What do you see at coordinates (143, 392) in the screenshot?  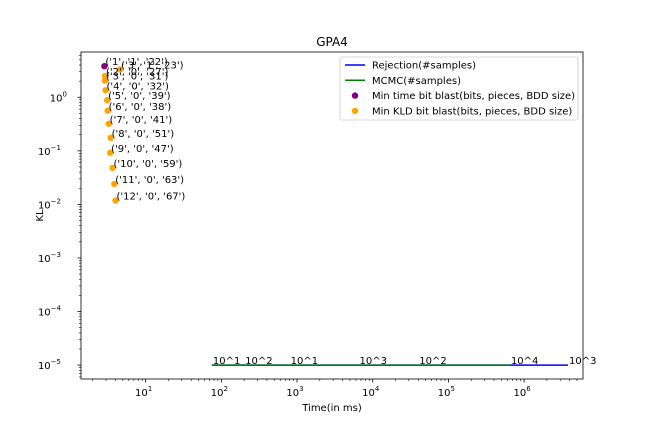 I see `x-tick-label: 10¹` at bounding box center [143, 392].